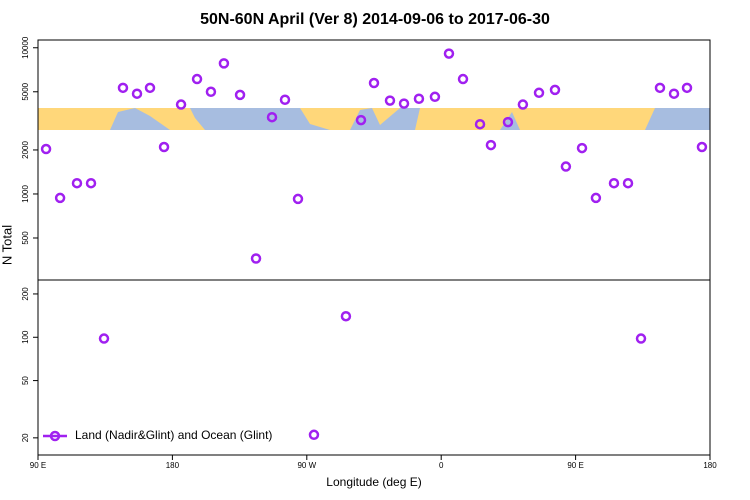 Image resolution: width=750 pixels, height=500 pixels. What do you see at coordinates (25, 294) in the screenshot?
I see `y-tick-label: 200` at bounding box center [25, 294].